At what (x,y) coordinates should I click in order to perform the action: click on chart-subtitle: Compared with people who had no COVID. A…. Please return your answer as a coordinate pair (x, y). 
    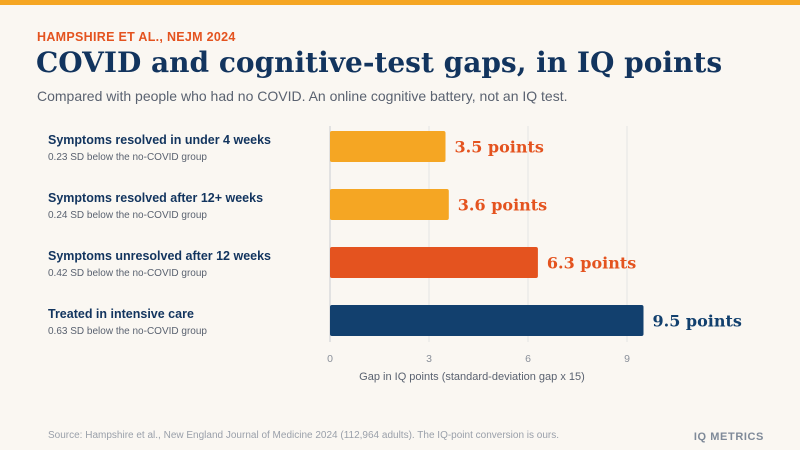
    Looking at the image, I should click on (302, 96).